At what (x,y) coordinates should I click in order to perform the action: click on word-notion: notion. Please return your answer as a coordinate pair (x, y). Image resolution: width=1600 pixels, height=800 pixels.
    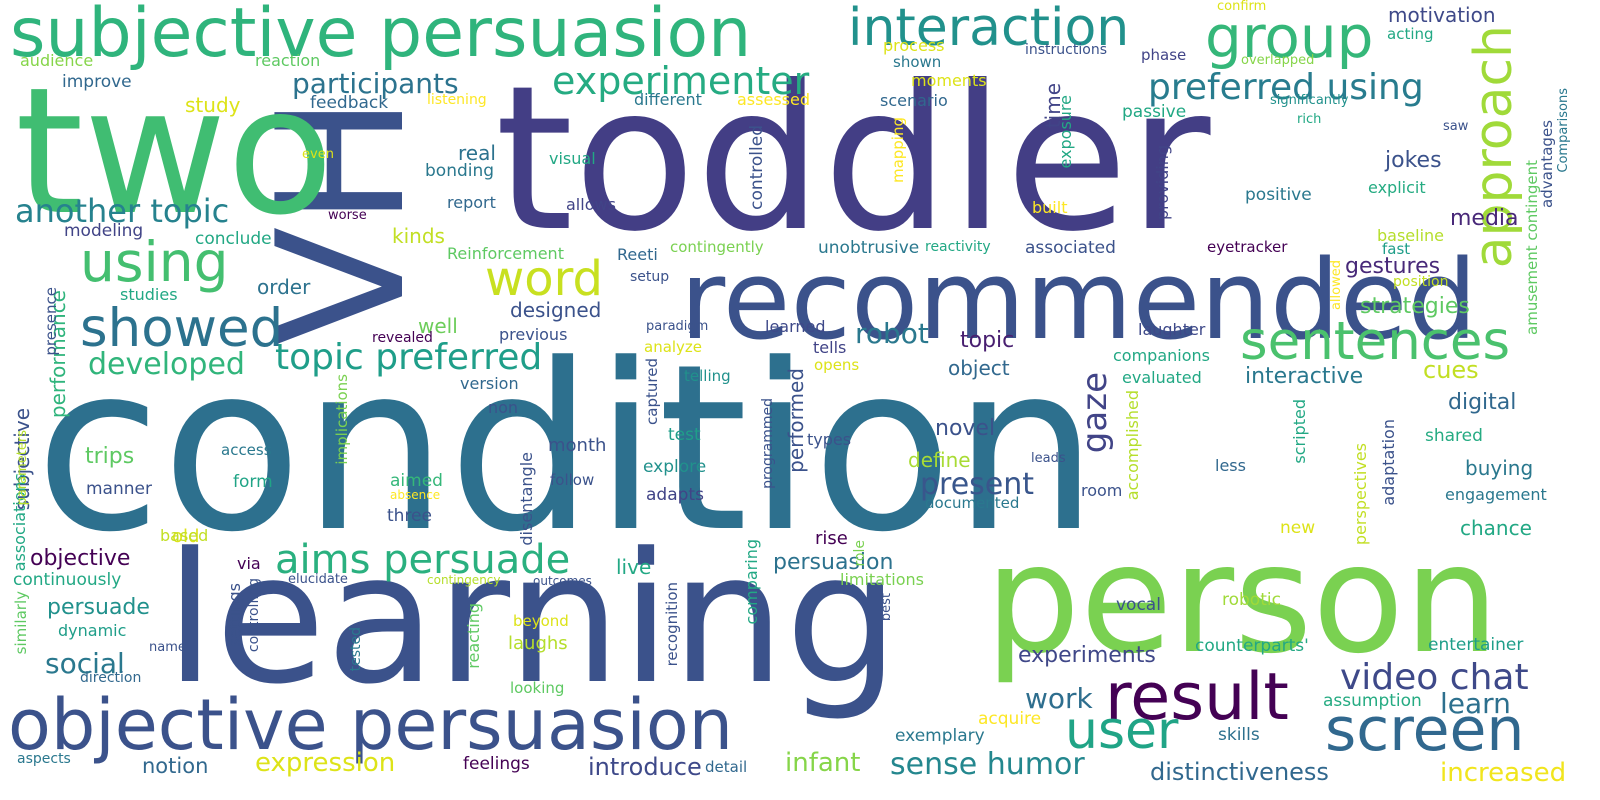
    Looking at the image, I should click on (175, 766).